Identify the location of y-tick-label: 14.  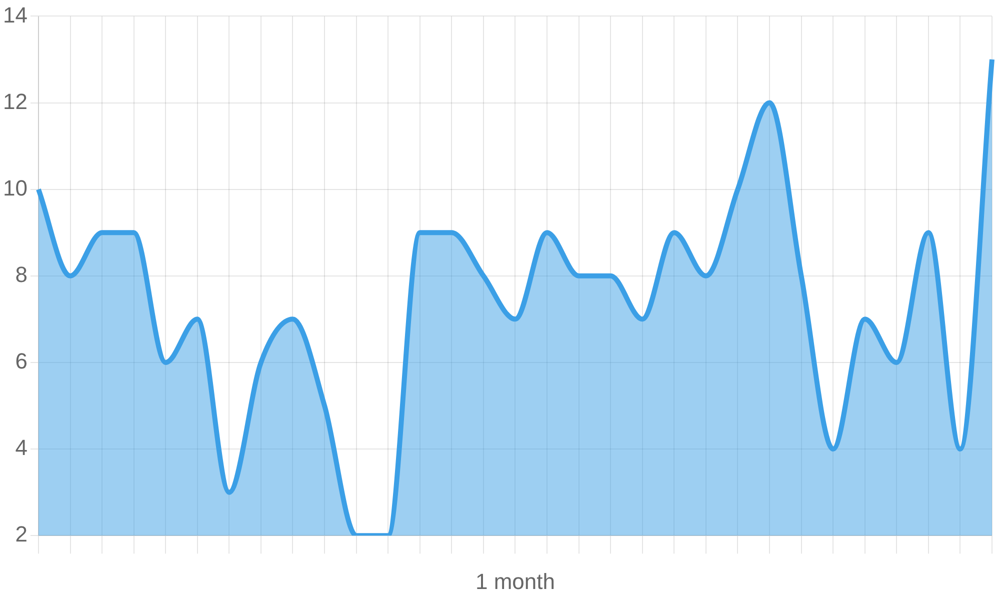
(15, 15).